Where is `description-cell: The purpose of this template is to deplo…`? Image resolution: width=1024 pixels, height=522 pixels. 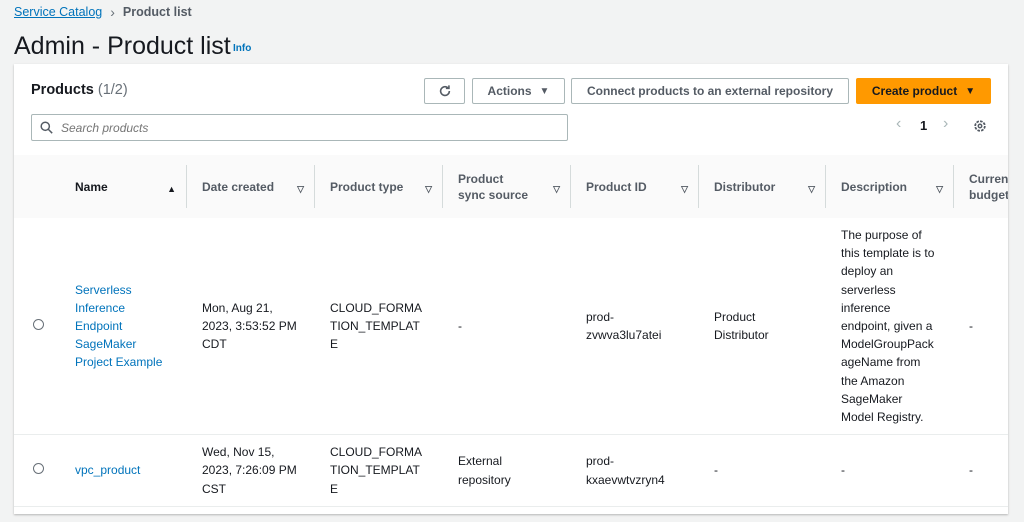 description-cell: The purpose of this template is to deplo… is located at coordinates (889, 327).